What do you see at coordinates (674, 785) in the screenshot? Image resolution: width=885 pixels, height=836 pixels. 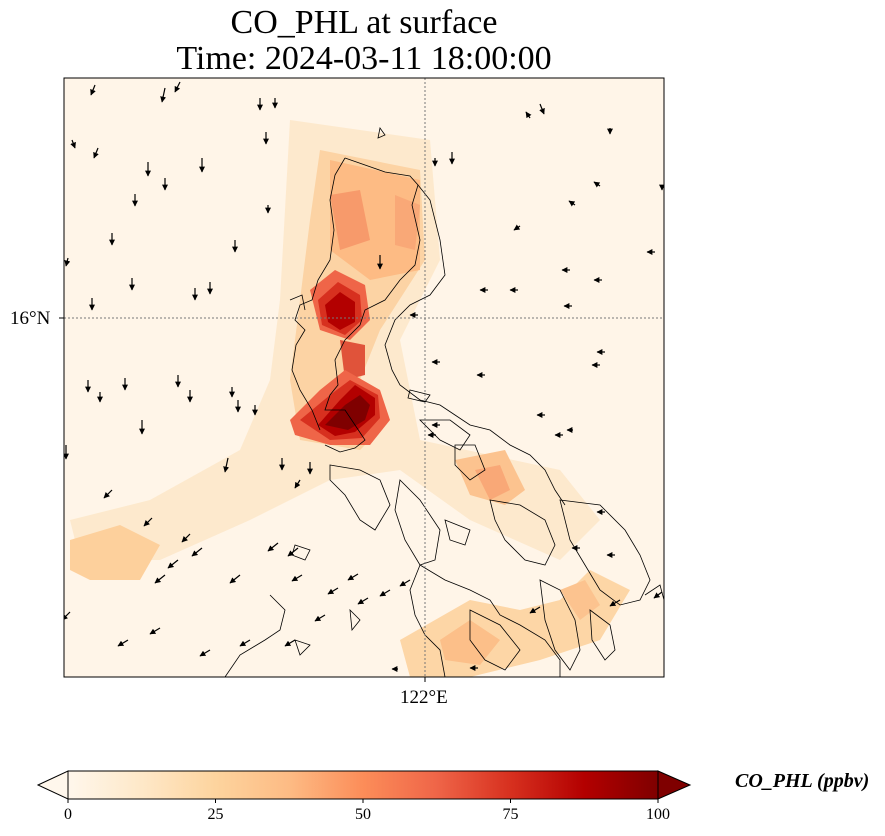 I see `colorbar-extend-max` at bounding box center [674, 785].